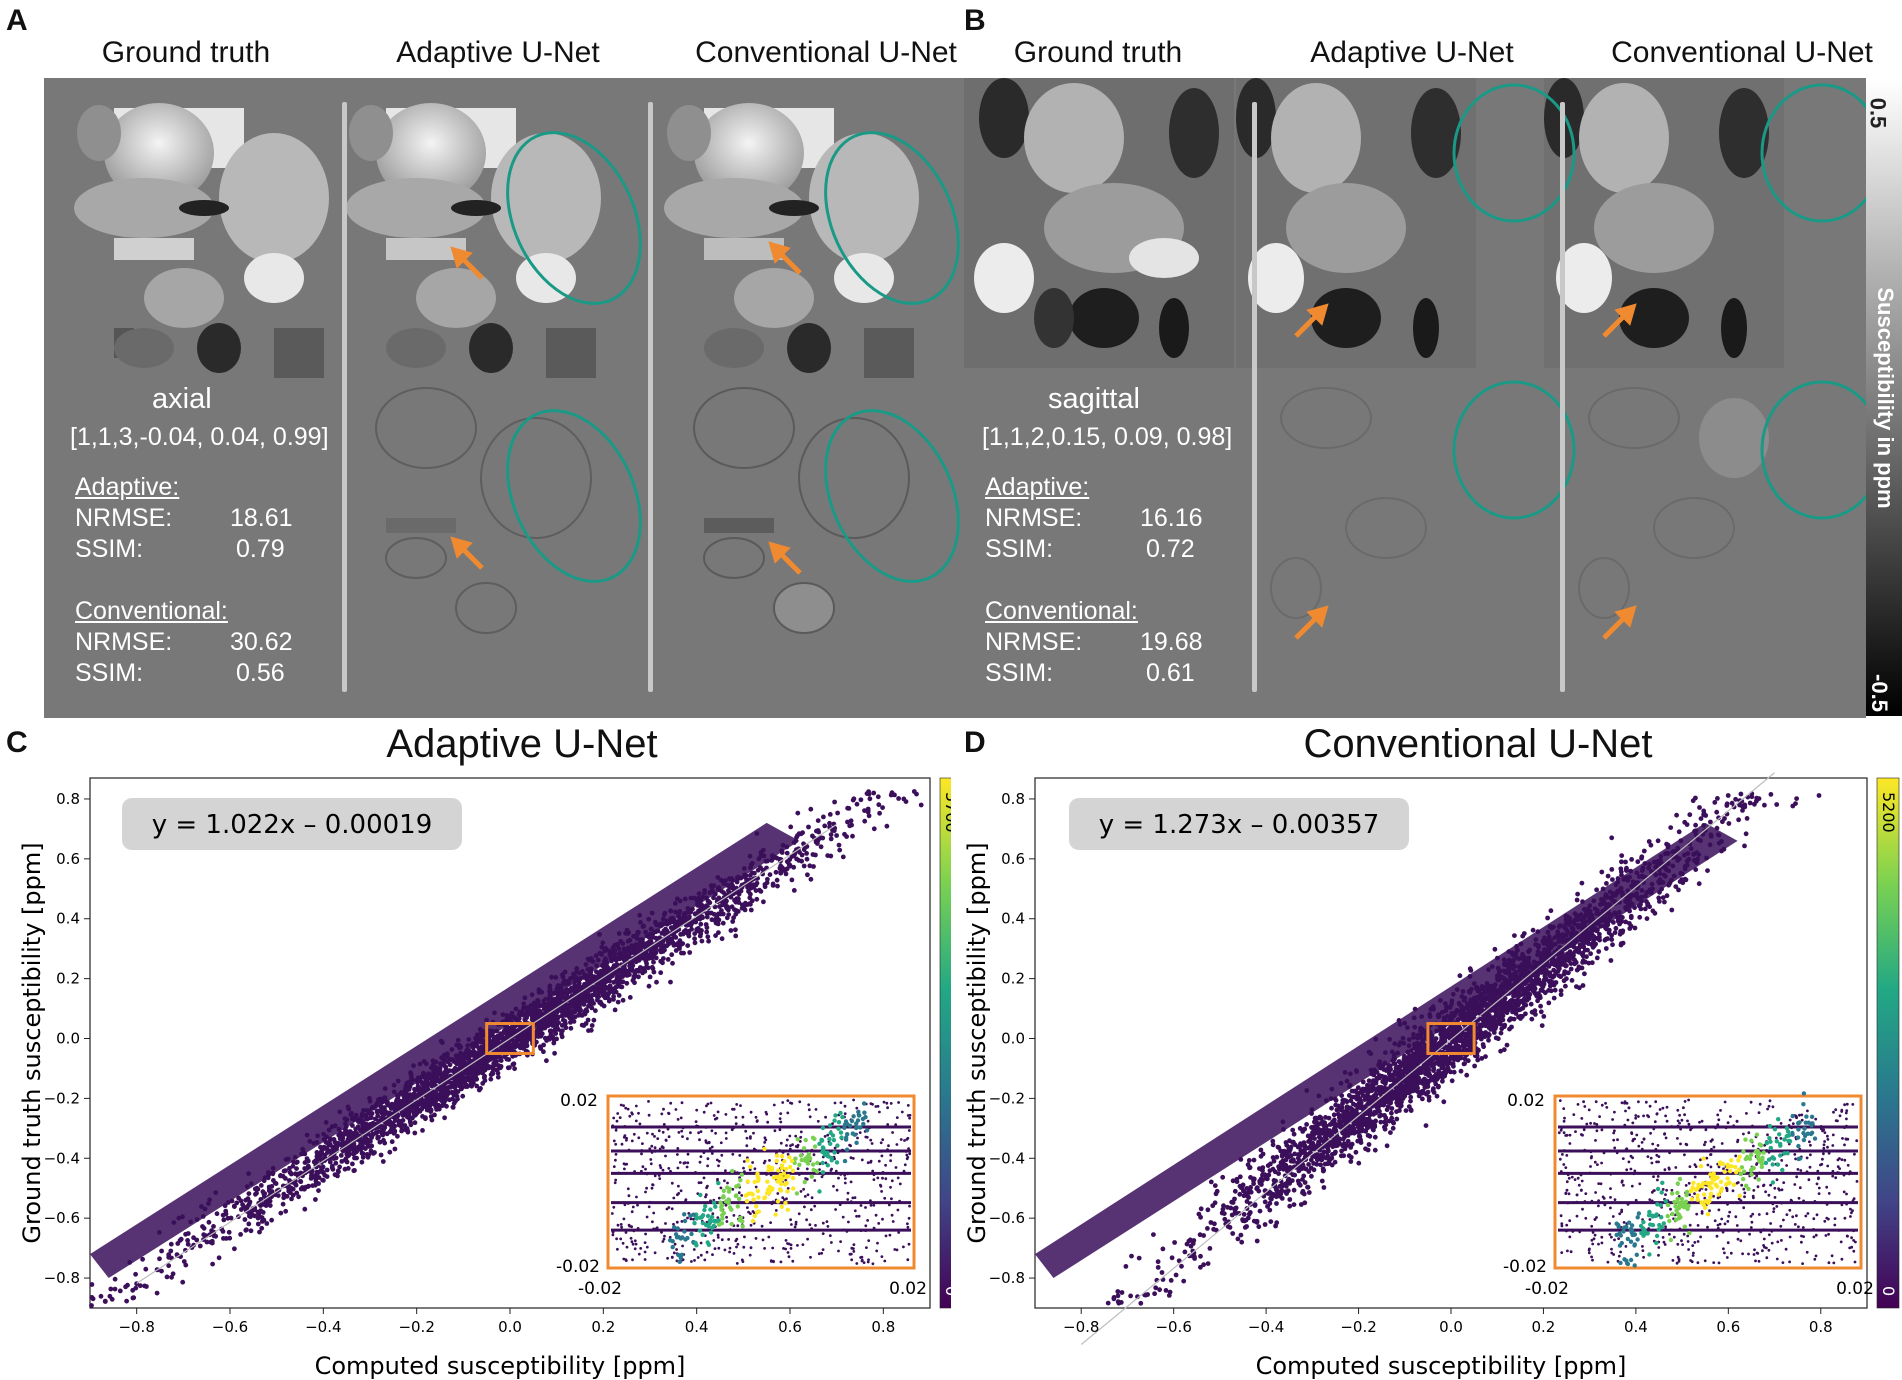 This screenshot has height=1380, width=1902. I want to click on nrmse-value: 19.68, so click(1171, 642).